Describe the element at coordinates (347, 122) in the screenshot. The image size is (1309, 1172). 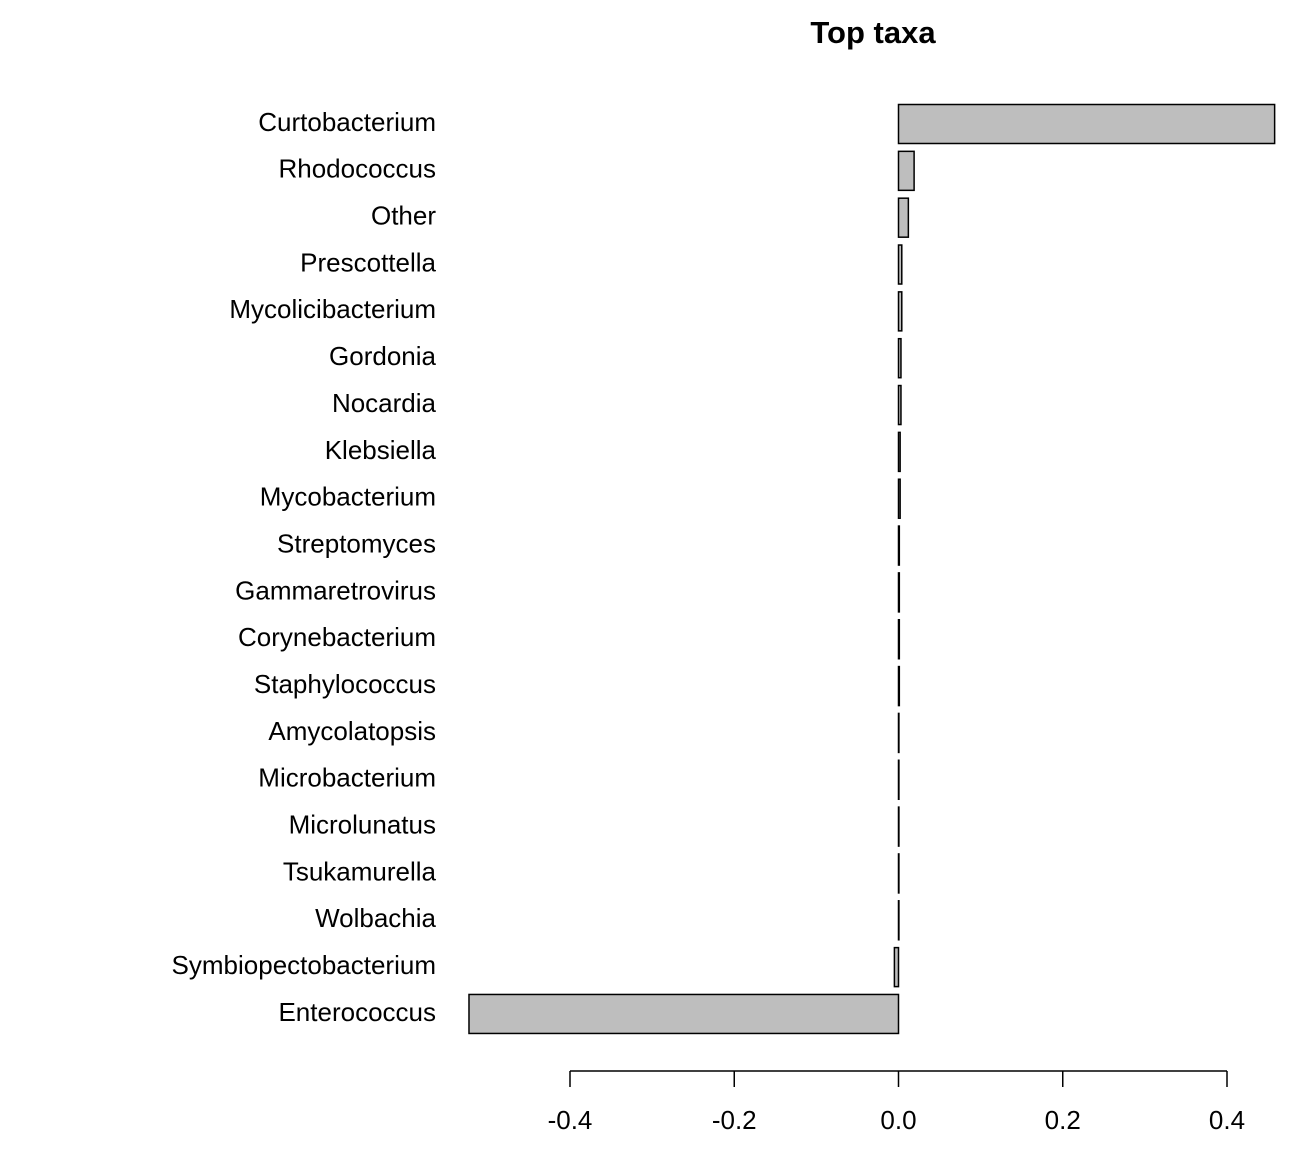
I see `y-tick-label: Curtobacterium` at that location.